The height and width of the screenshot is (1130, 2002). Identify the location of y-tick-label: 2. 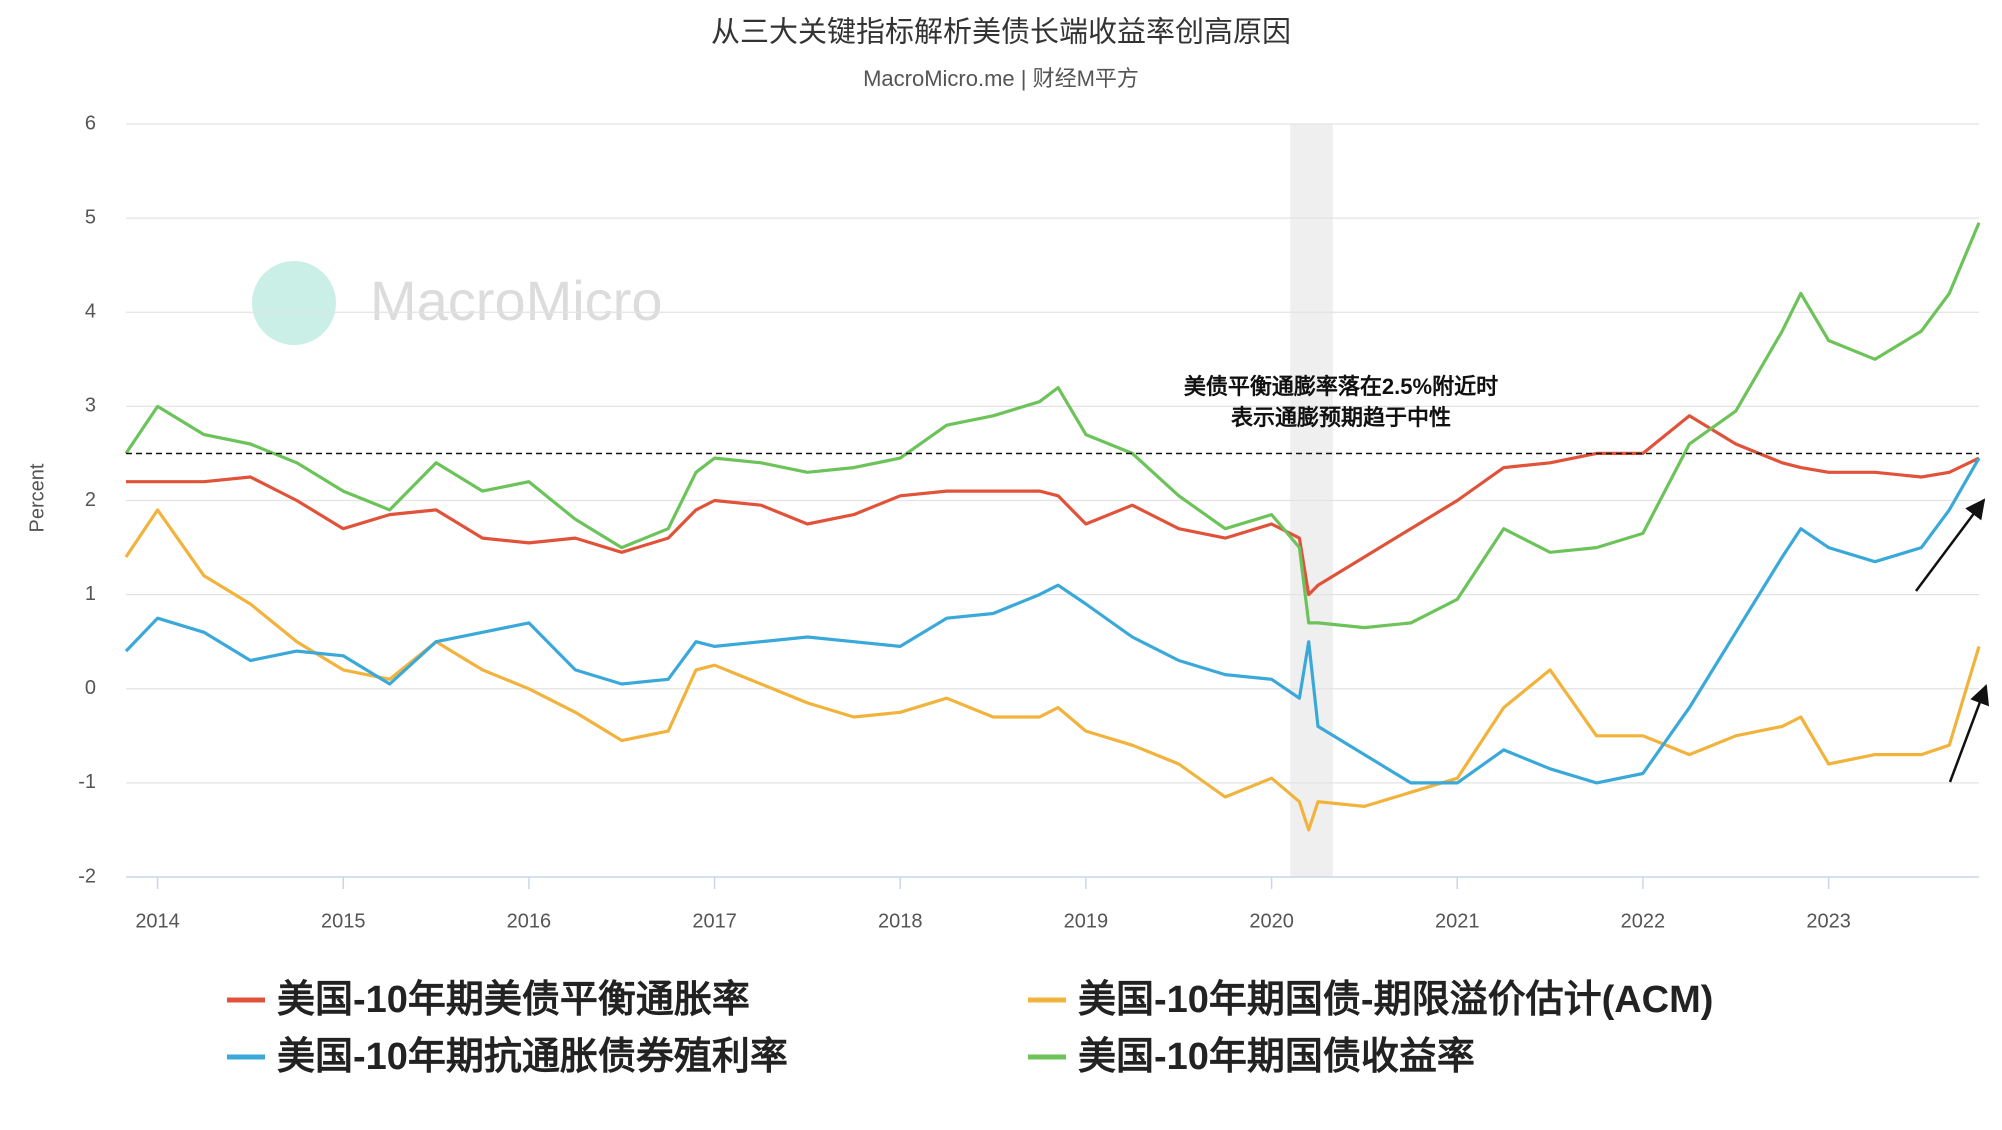
(90, 500).